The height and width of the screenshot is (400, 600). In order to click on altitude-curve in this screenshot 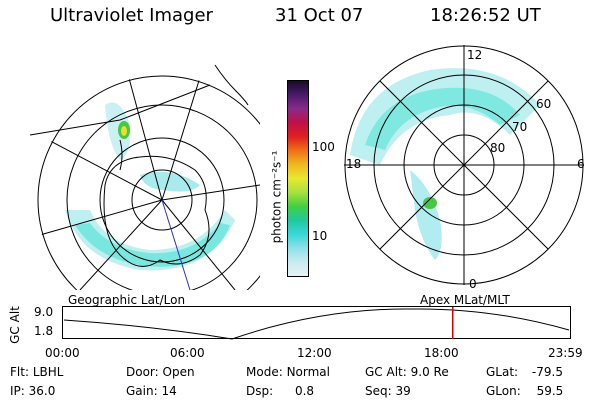, I will do `click(316, 324)`.